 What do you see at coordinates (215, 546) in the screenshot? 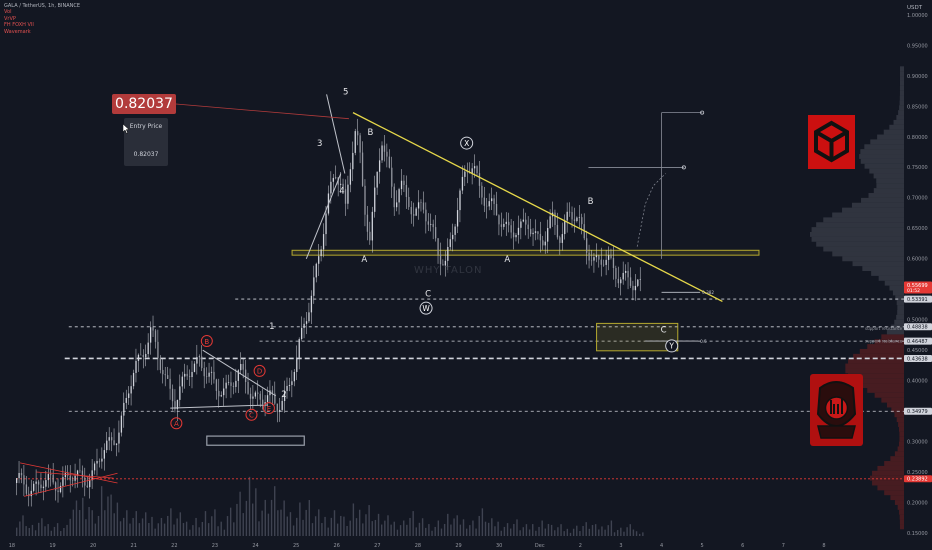
I see `x-tick-label: 23` at bounding box center [215, 546].